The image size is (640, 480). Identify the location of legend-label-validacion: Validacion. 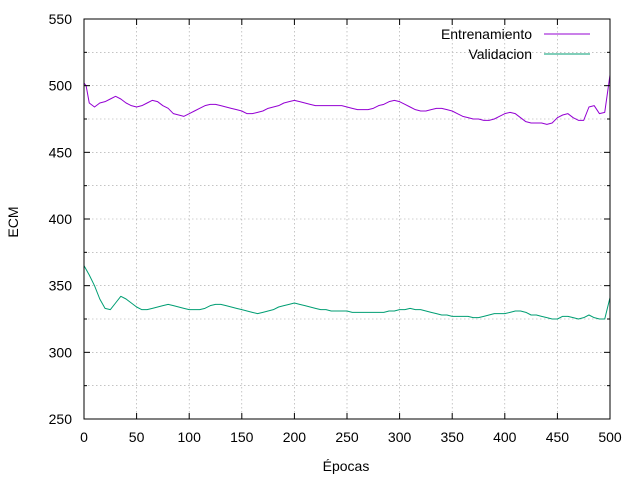
(500, 54).